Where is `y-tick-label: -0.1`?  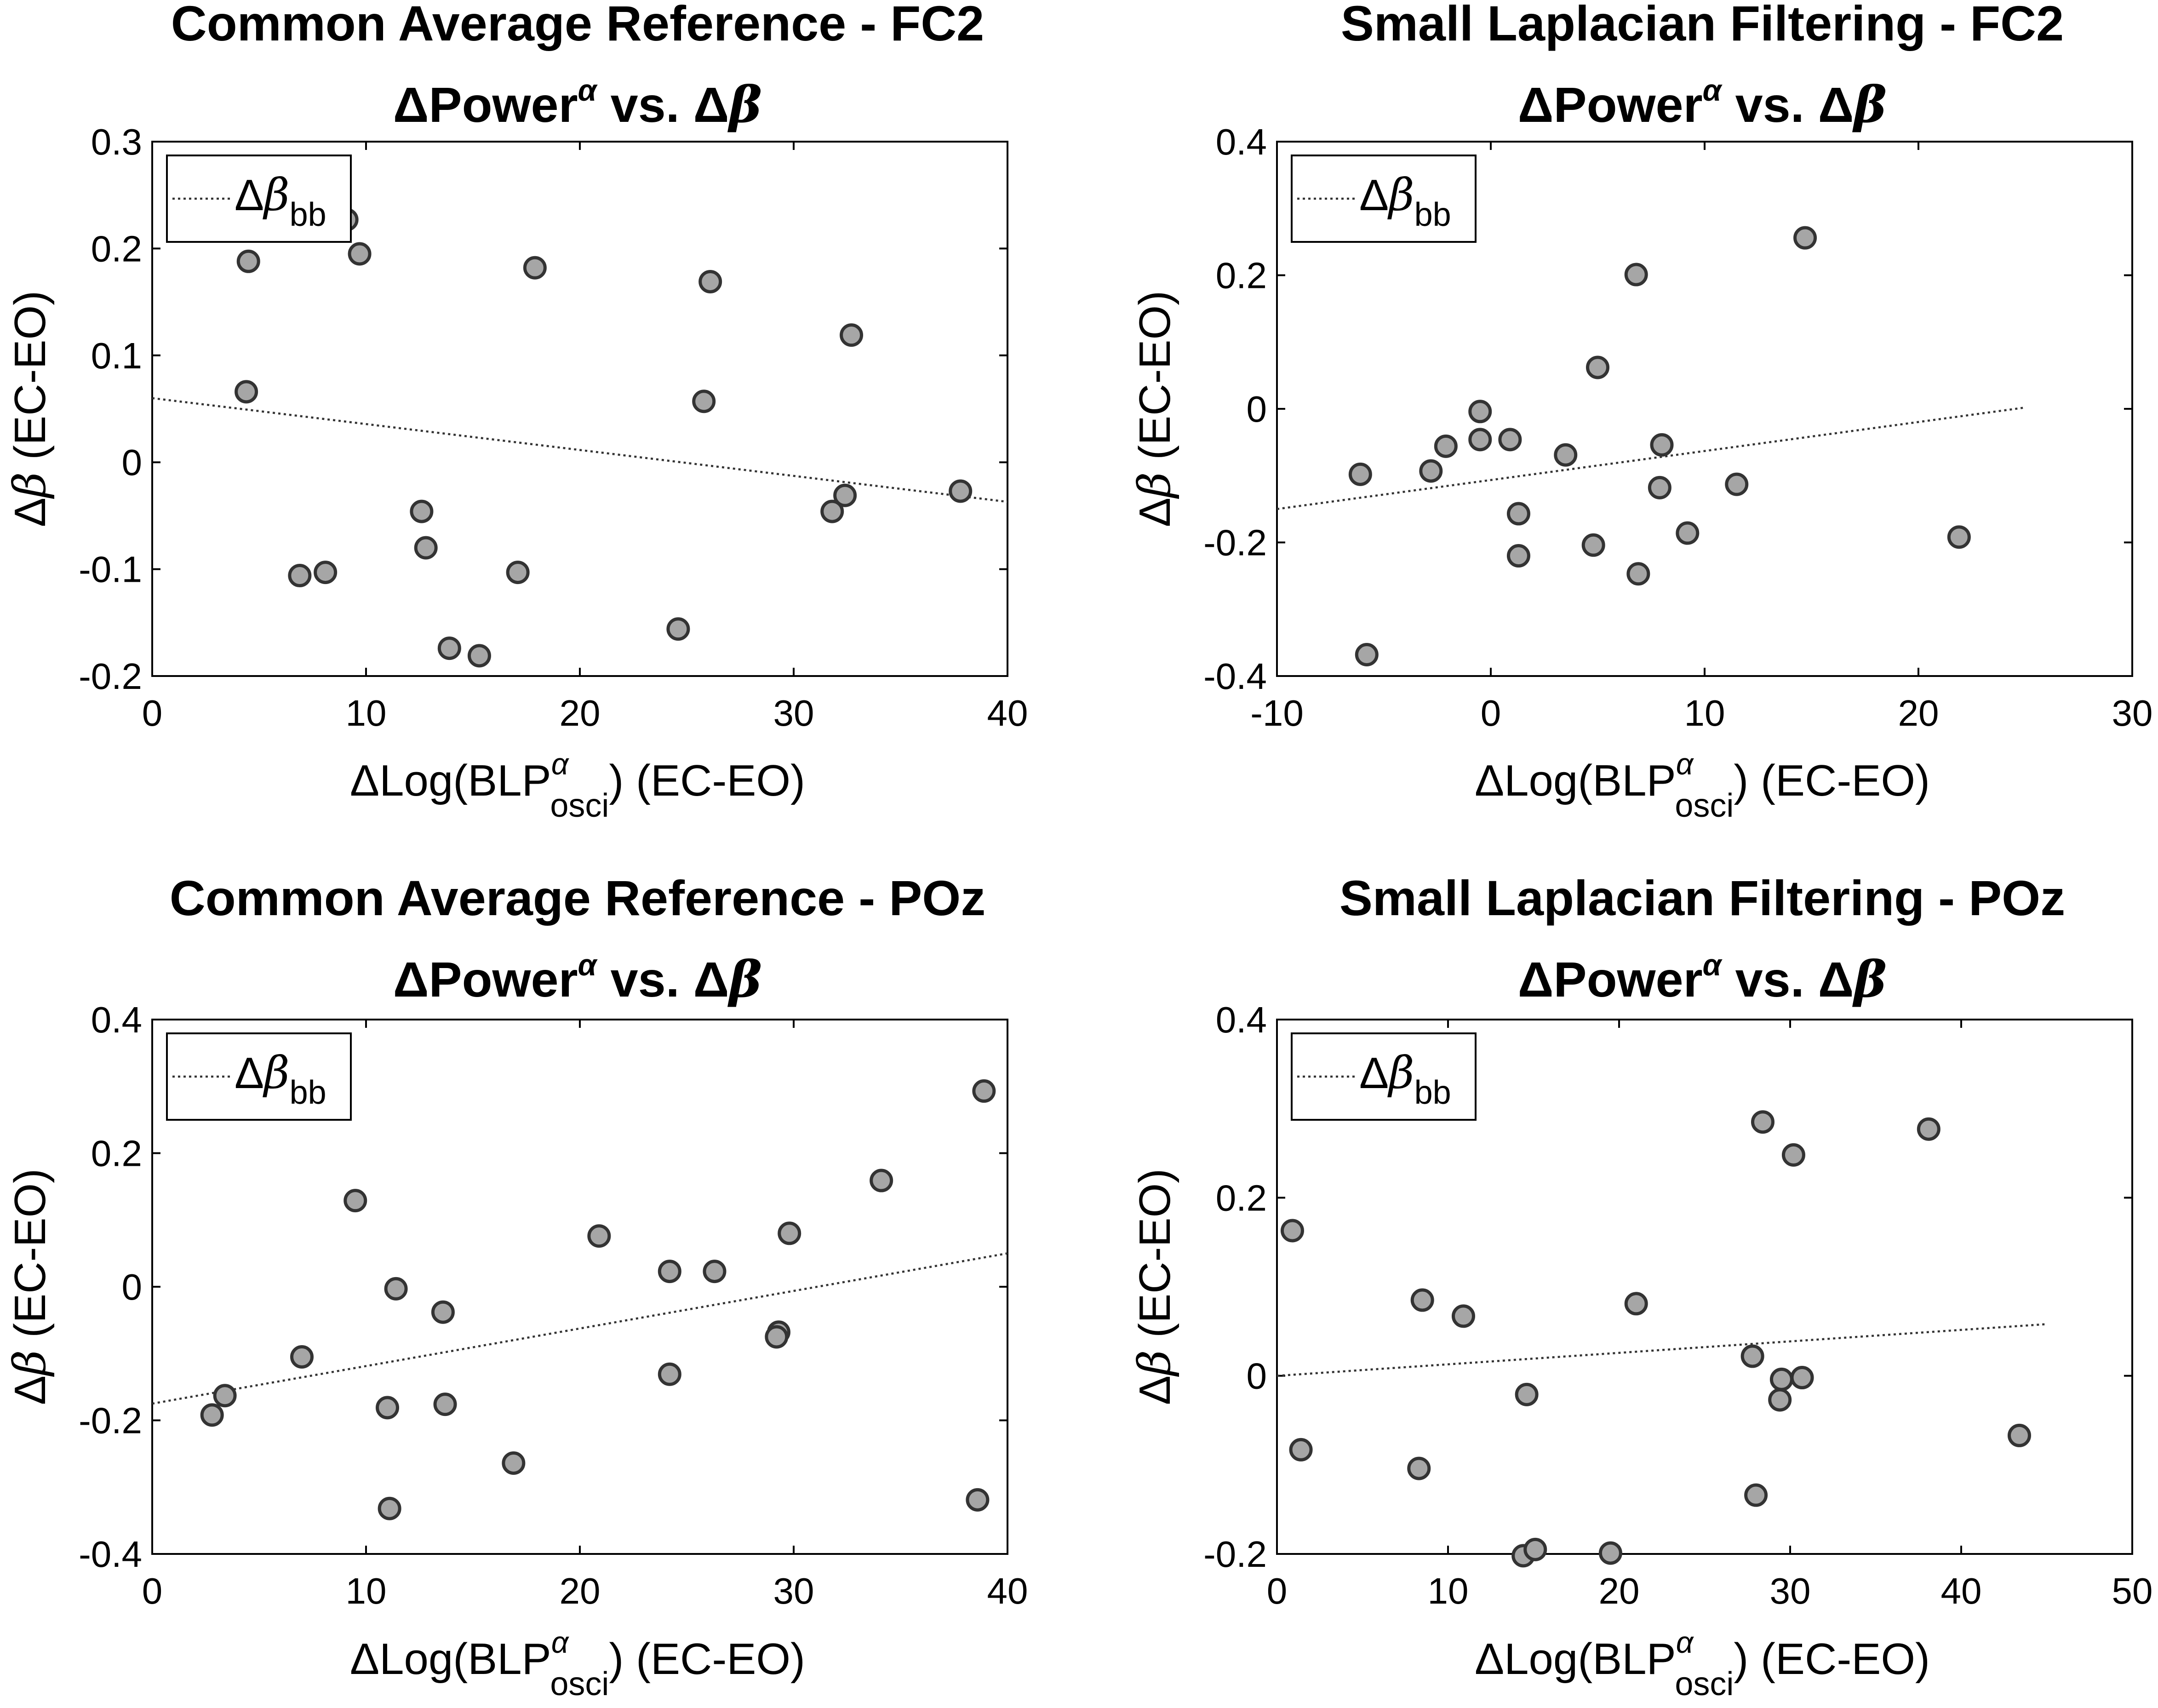 y-tick-label: -0.1 is located at coordinates (110, 569).